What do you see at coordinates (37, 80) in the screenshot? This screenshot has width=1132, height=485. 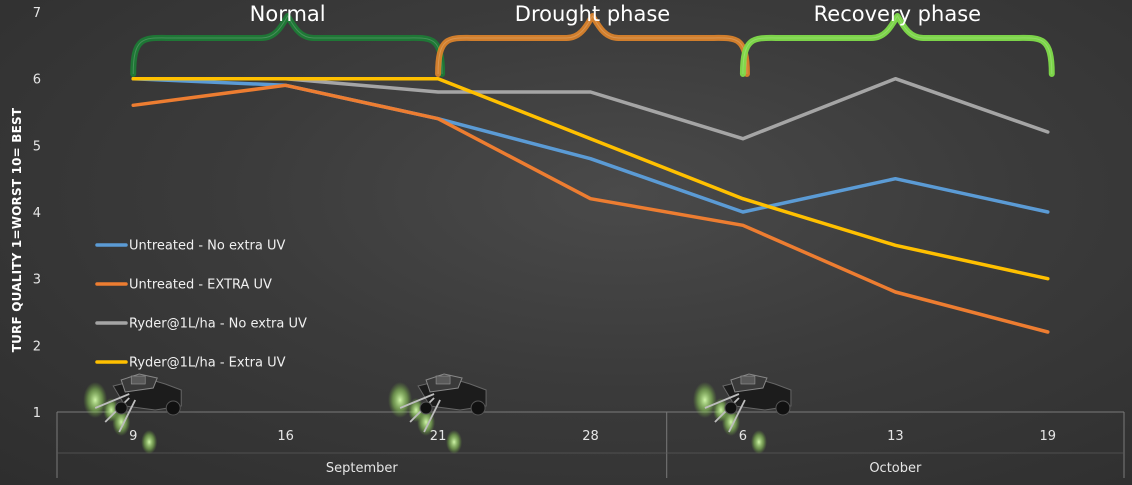 I see `y-tick-label: 6` at bounding box center [37, 80].